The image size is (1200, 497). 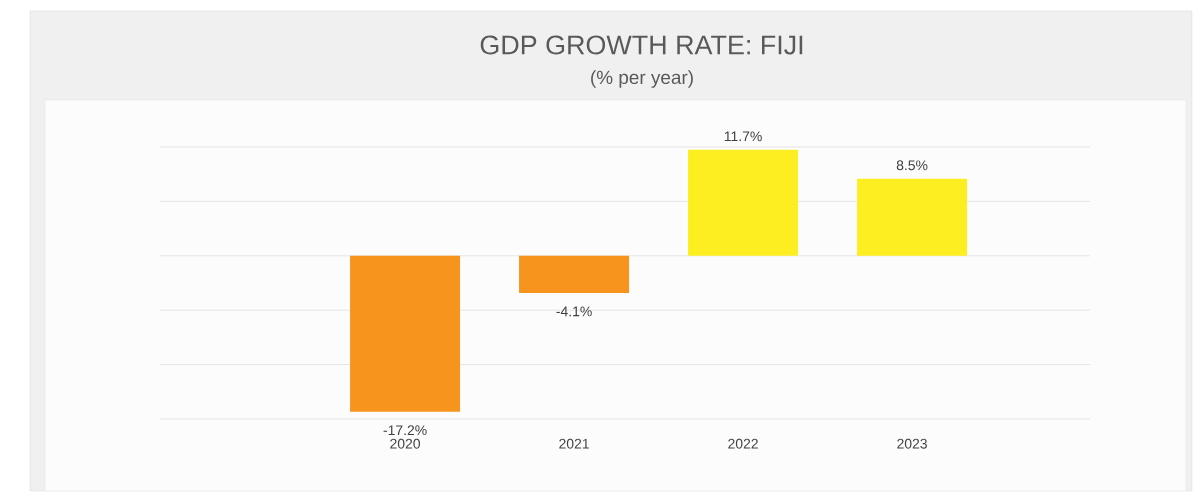 What do you see at coordinates (642, 79) in the screenshot?
I see `chart-subtitle: (% per year)` at bounding box center [642, 79].